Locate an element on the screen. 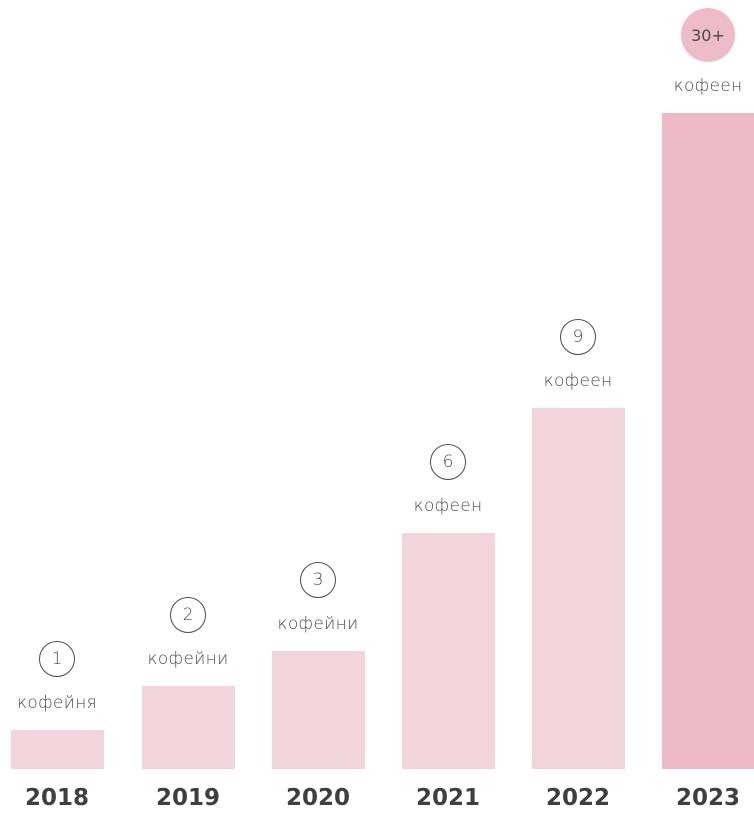 The height and width of the screenshot is (815, 754). unit-label: кофейня is located at coordinates (57, 703).